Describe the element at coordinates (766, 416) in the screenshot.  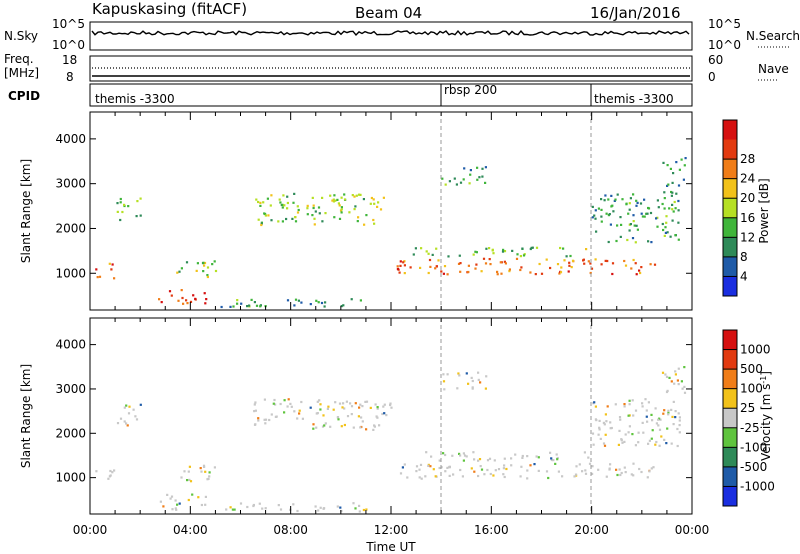
I see `velocity-colorbar-label: Velocity [m s-1]` at that location.